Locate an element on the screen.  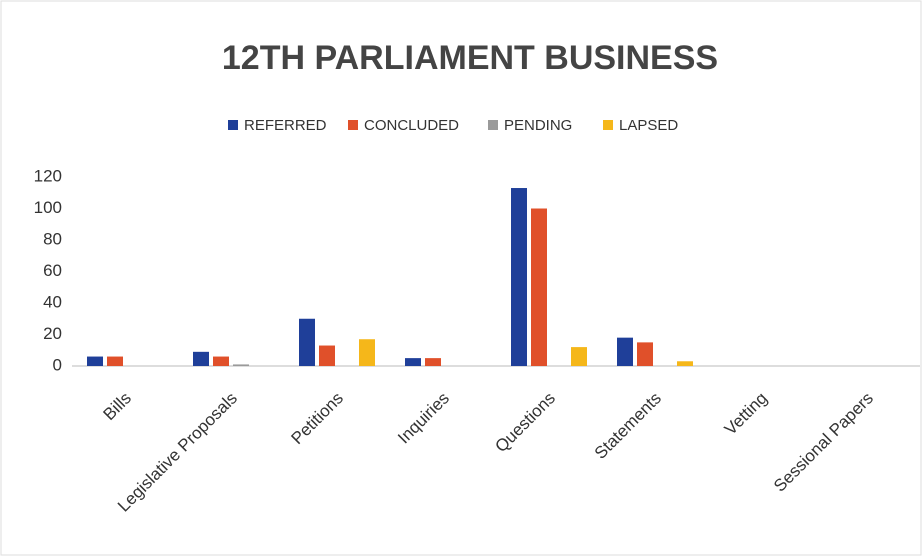
y-tick-label: 60 is located at coordinates (52, 270).